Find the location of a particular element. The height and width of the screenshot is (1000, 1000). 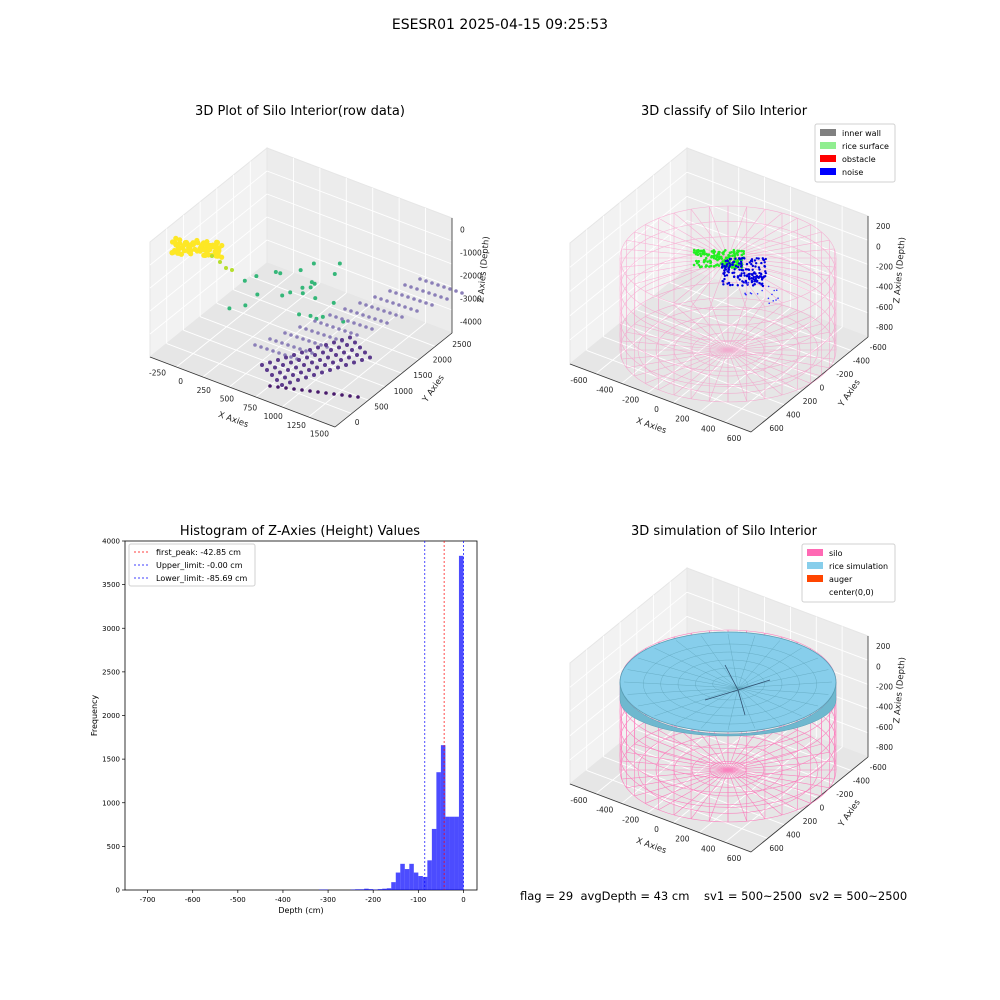

silo-floor-ring is located at coordinates (728, 350).